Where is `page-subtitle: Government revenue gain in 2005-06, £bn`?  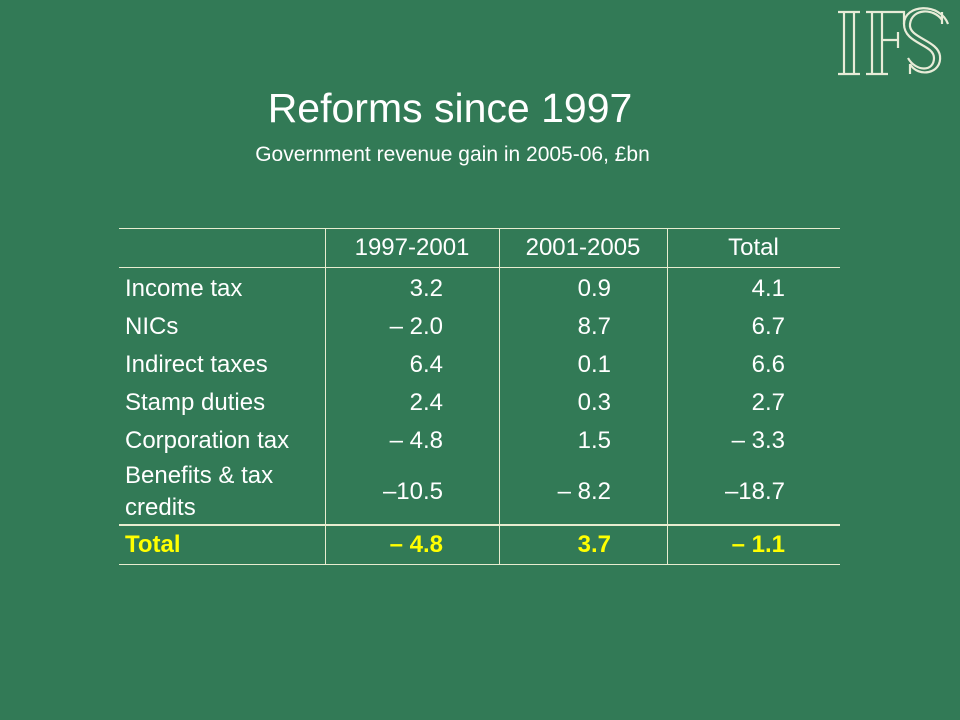 page-subtitle: Government revenue gain in 2005-06, £bn is located at coordinates (452, 154).